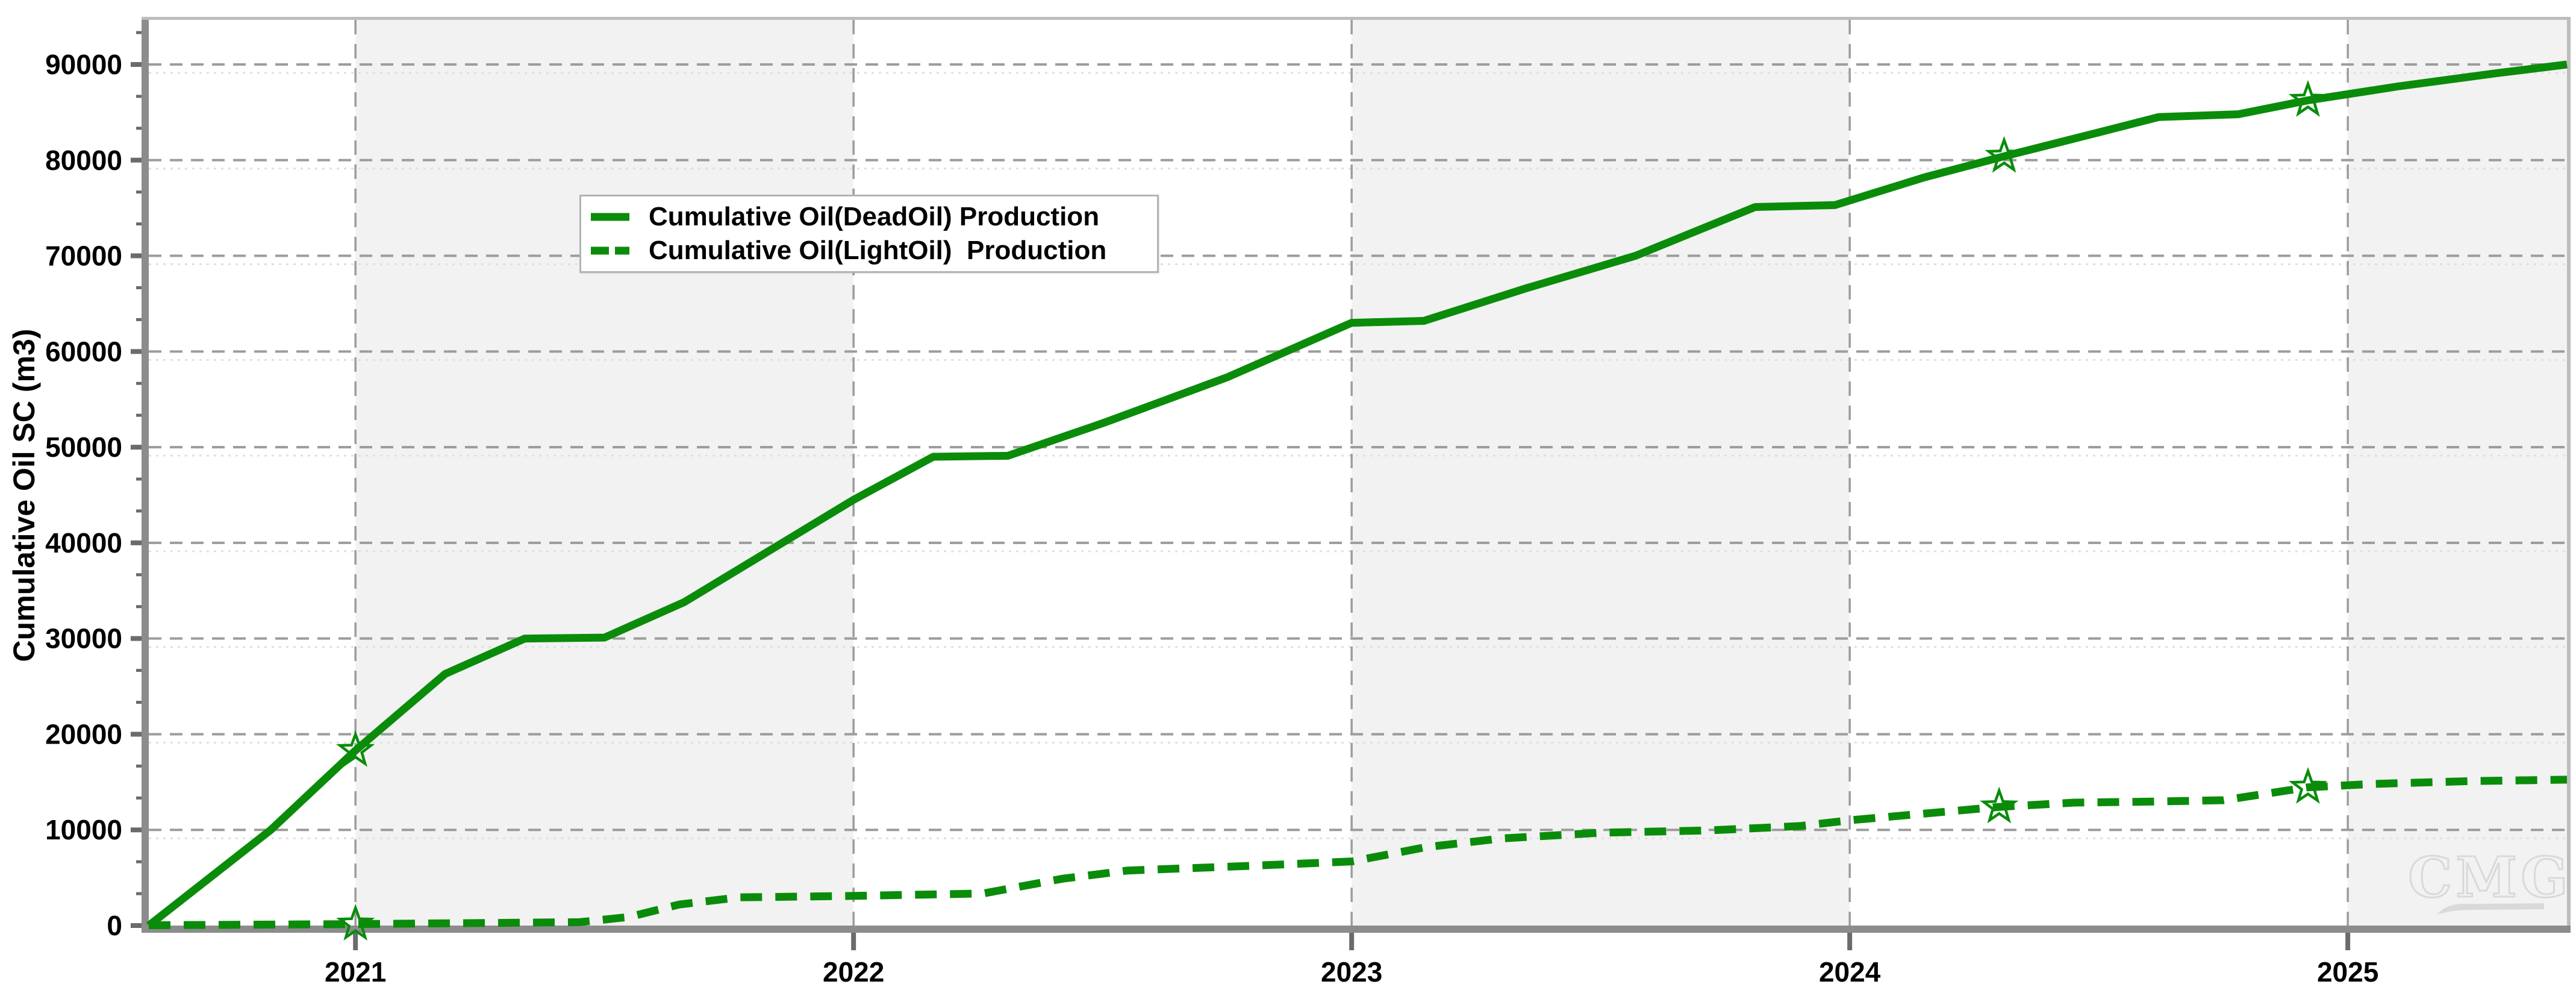  What do you see at coordinates (83, 64) in the screenshot?
I see `svg-text: 90000` at bounding box center [83, 64].